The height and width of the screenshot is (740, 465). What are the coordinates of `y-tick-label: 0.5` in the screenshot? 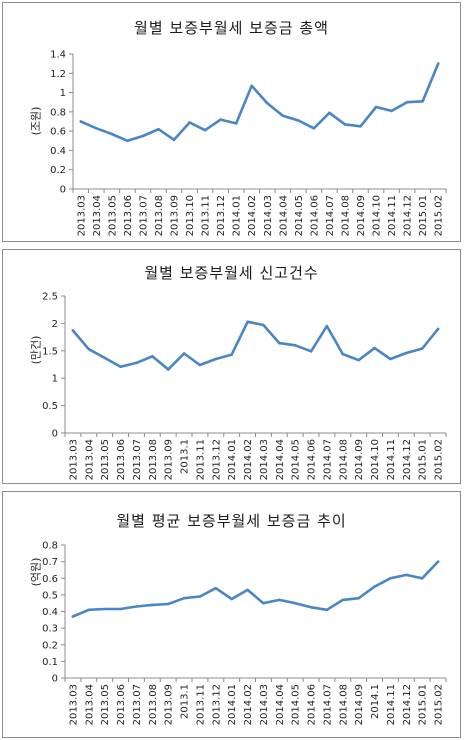 It's located at (50, 406).